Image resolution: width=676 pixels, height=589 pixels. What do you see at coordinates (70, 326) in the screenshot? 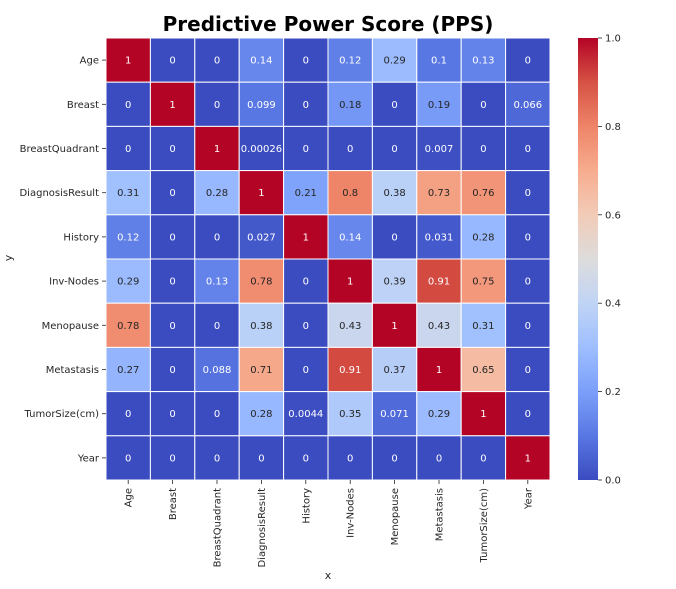
I see `y-tick-label: Menopause` at bounding box center [70, 326].